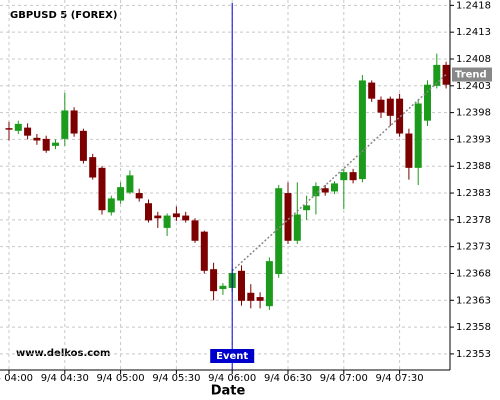 This screenshot has height=400, width=500. Describe the element at coordinates (16, 378) in the screenshot. I see `x-tick-label: 9/4 04:00` at that location.